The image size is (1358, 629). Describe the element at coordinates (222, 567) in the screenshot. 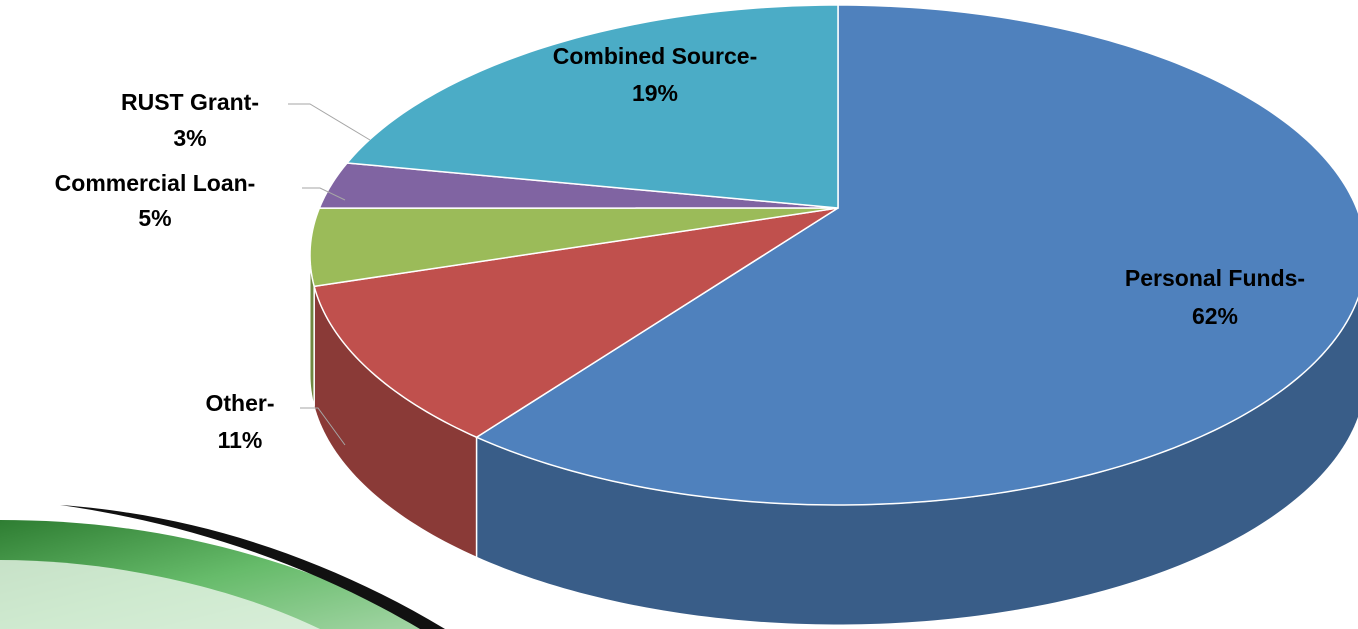

I see `decoration` at that location.